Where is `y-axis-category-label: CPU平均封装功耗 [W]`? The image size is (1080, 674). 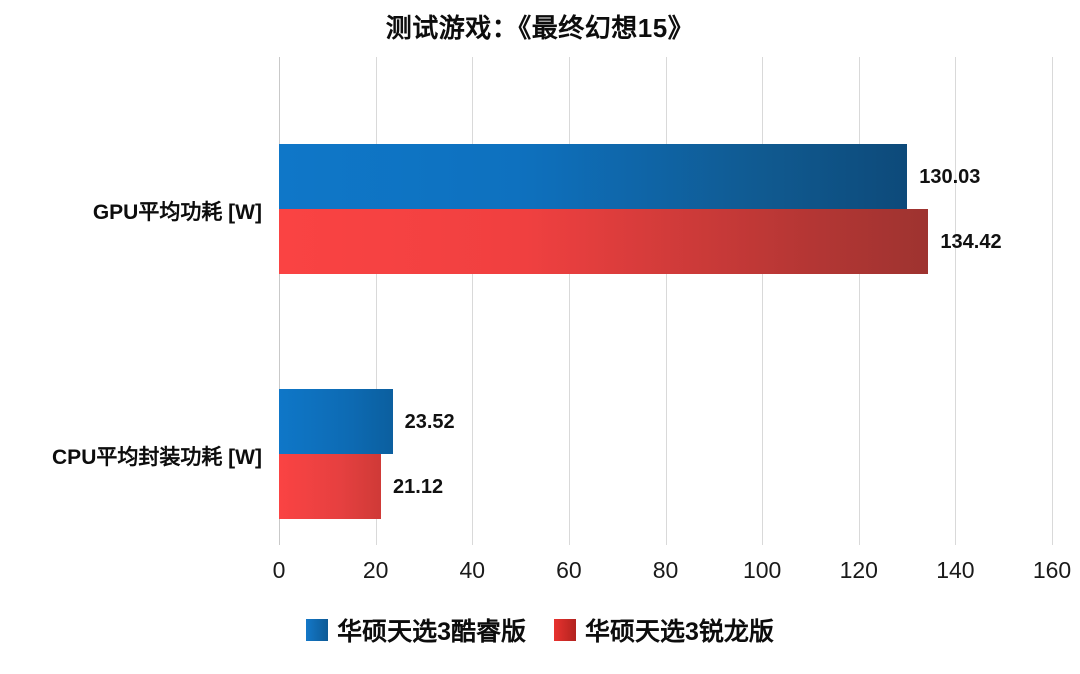
y-axis-category-label: CPU平均封装功耗 [W] is located at coordinates (157, 457).